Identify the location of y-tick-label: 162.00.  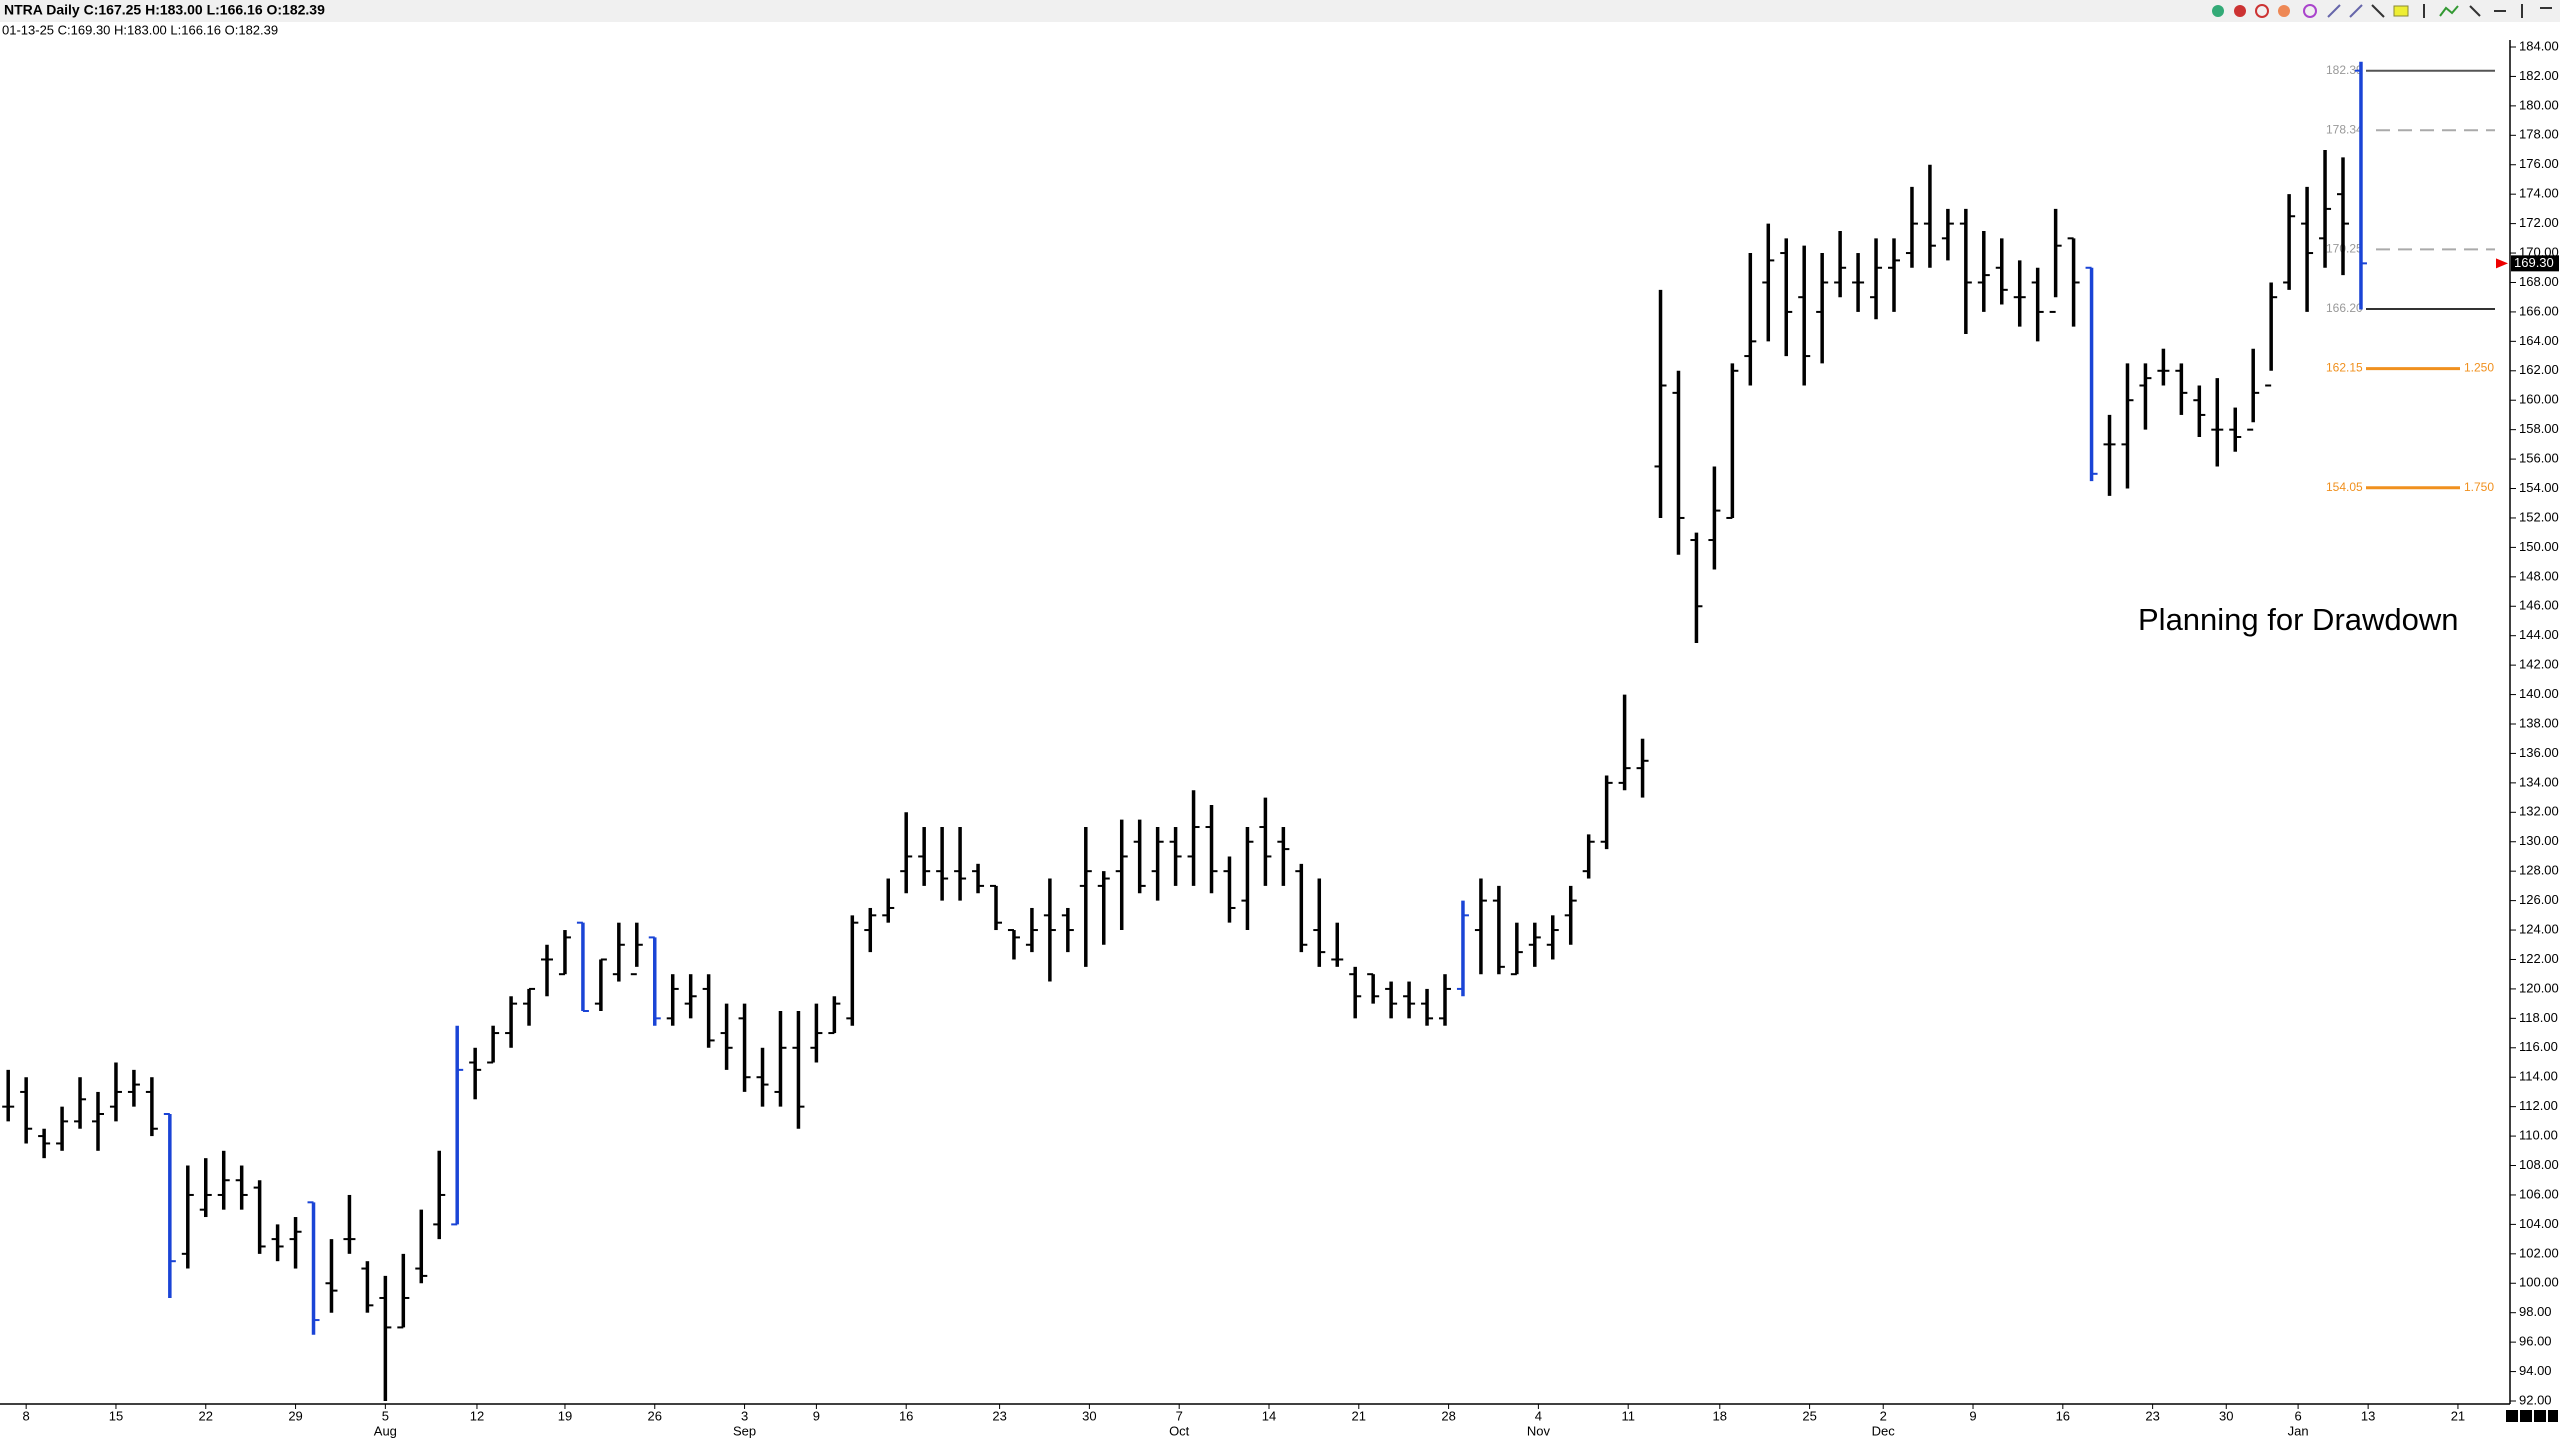
(2539, 369).